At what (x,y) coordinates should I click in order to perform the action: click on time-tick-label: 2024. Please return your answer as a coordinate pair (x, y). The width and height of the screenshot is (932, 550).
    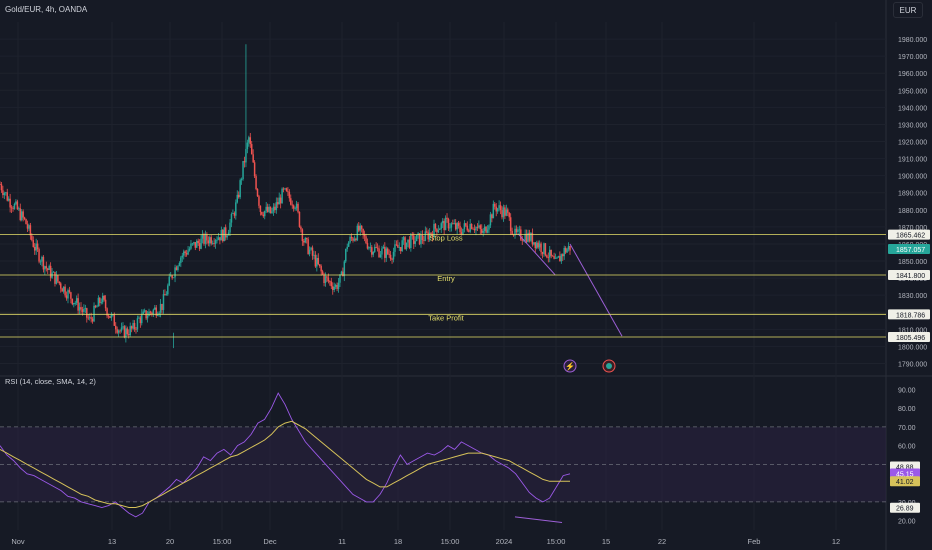
    Looking at the image, I should click on (504, 541).